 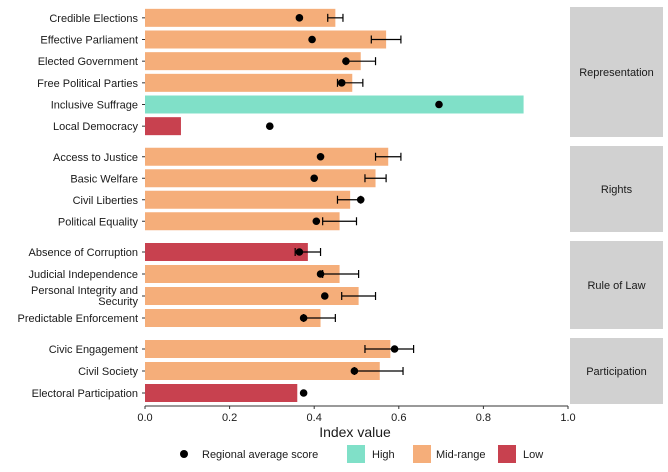 I want to click on legend-label: High, so click(x=383, y=455).